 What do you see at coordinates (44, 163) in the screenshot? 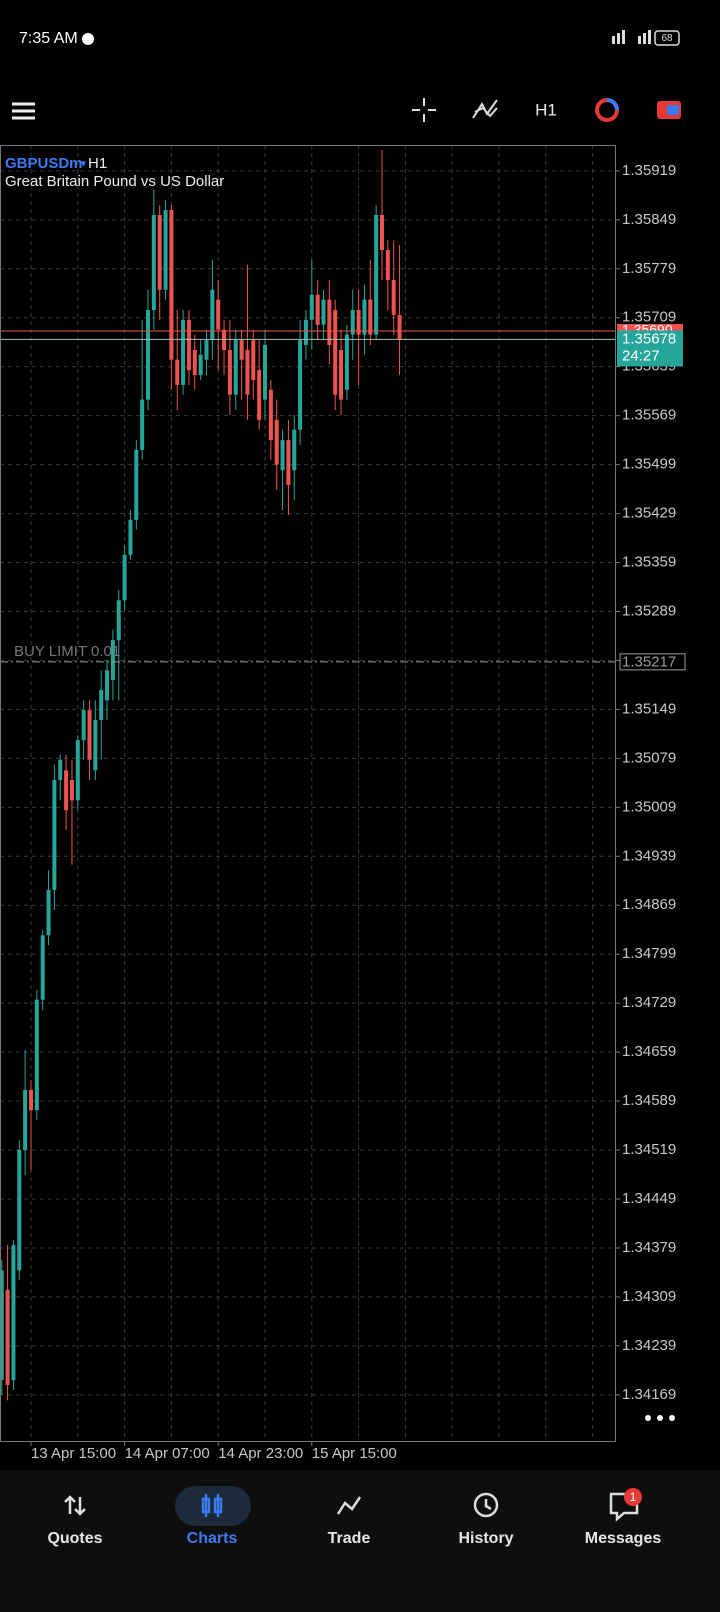
I see `symbol: GBPUSDm` at bounding box center [44, 163].